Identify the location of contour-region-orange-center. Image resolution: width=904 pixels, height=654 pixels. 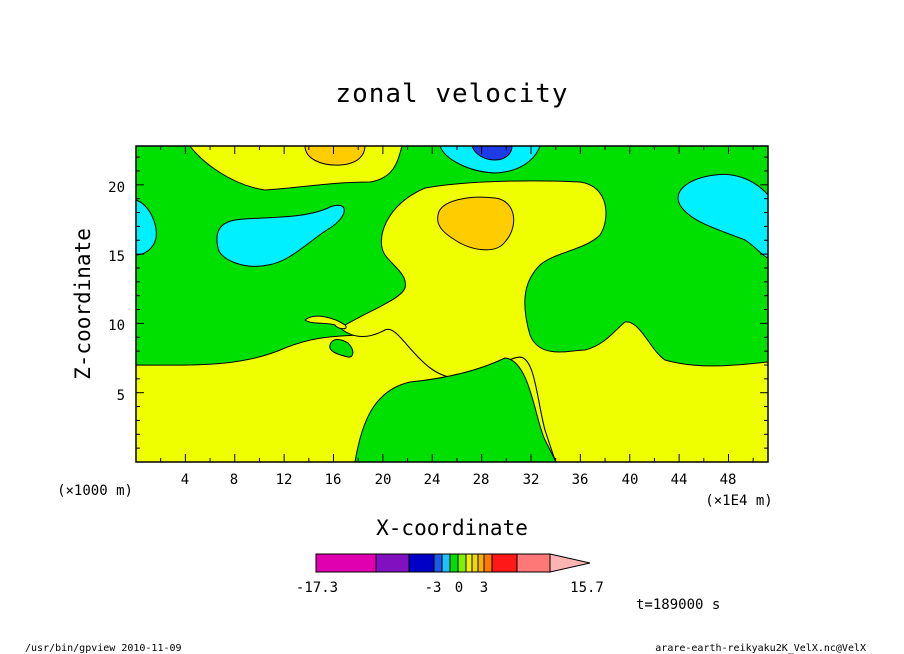
(476, 223).